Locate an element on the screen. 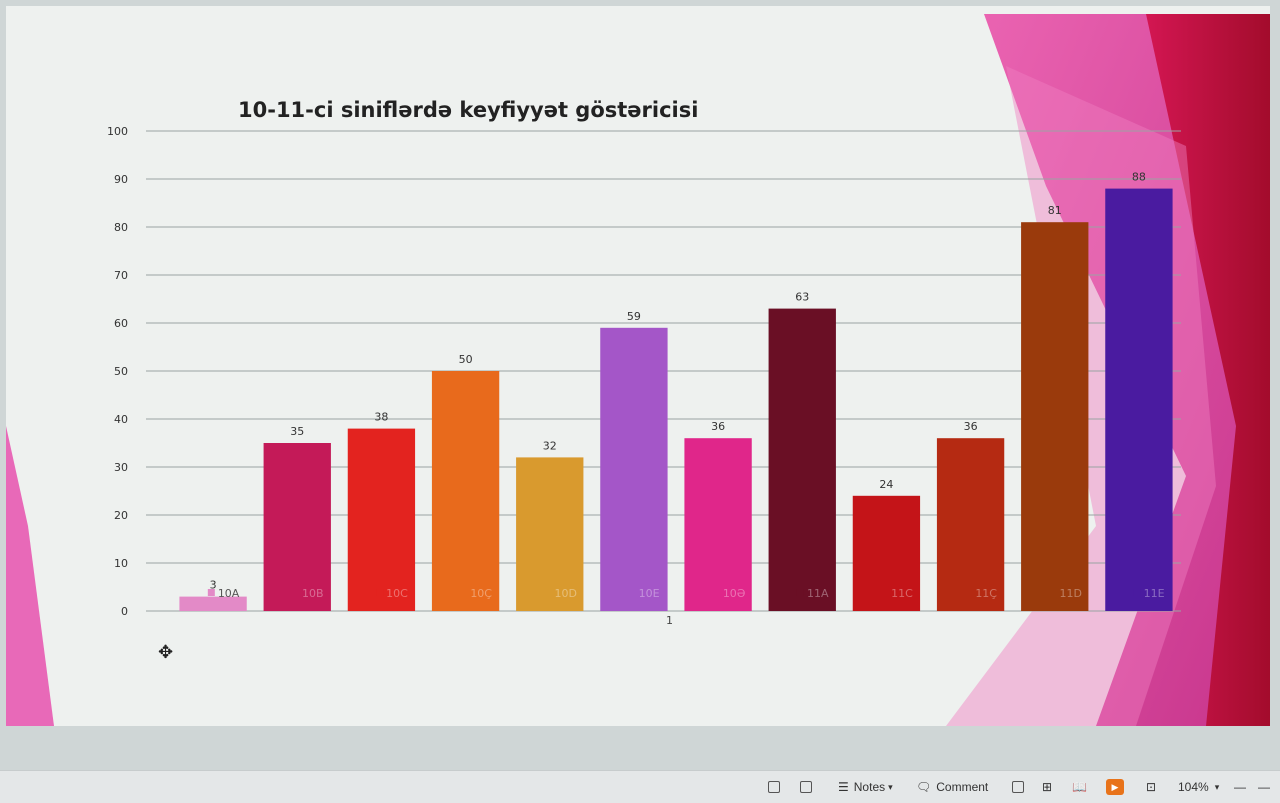  y-tick-label: 40 is located at coordinates (121, 419).